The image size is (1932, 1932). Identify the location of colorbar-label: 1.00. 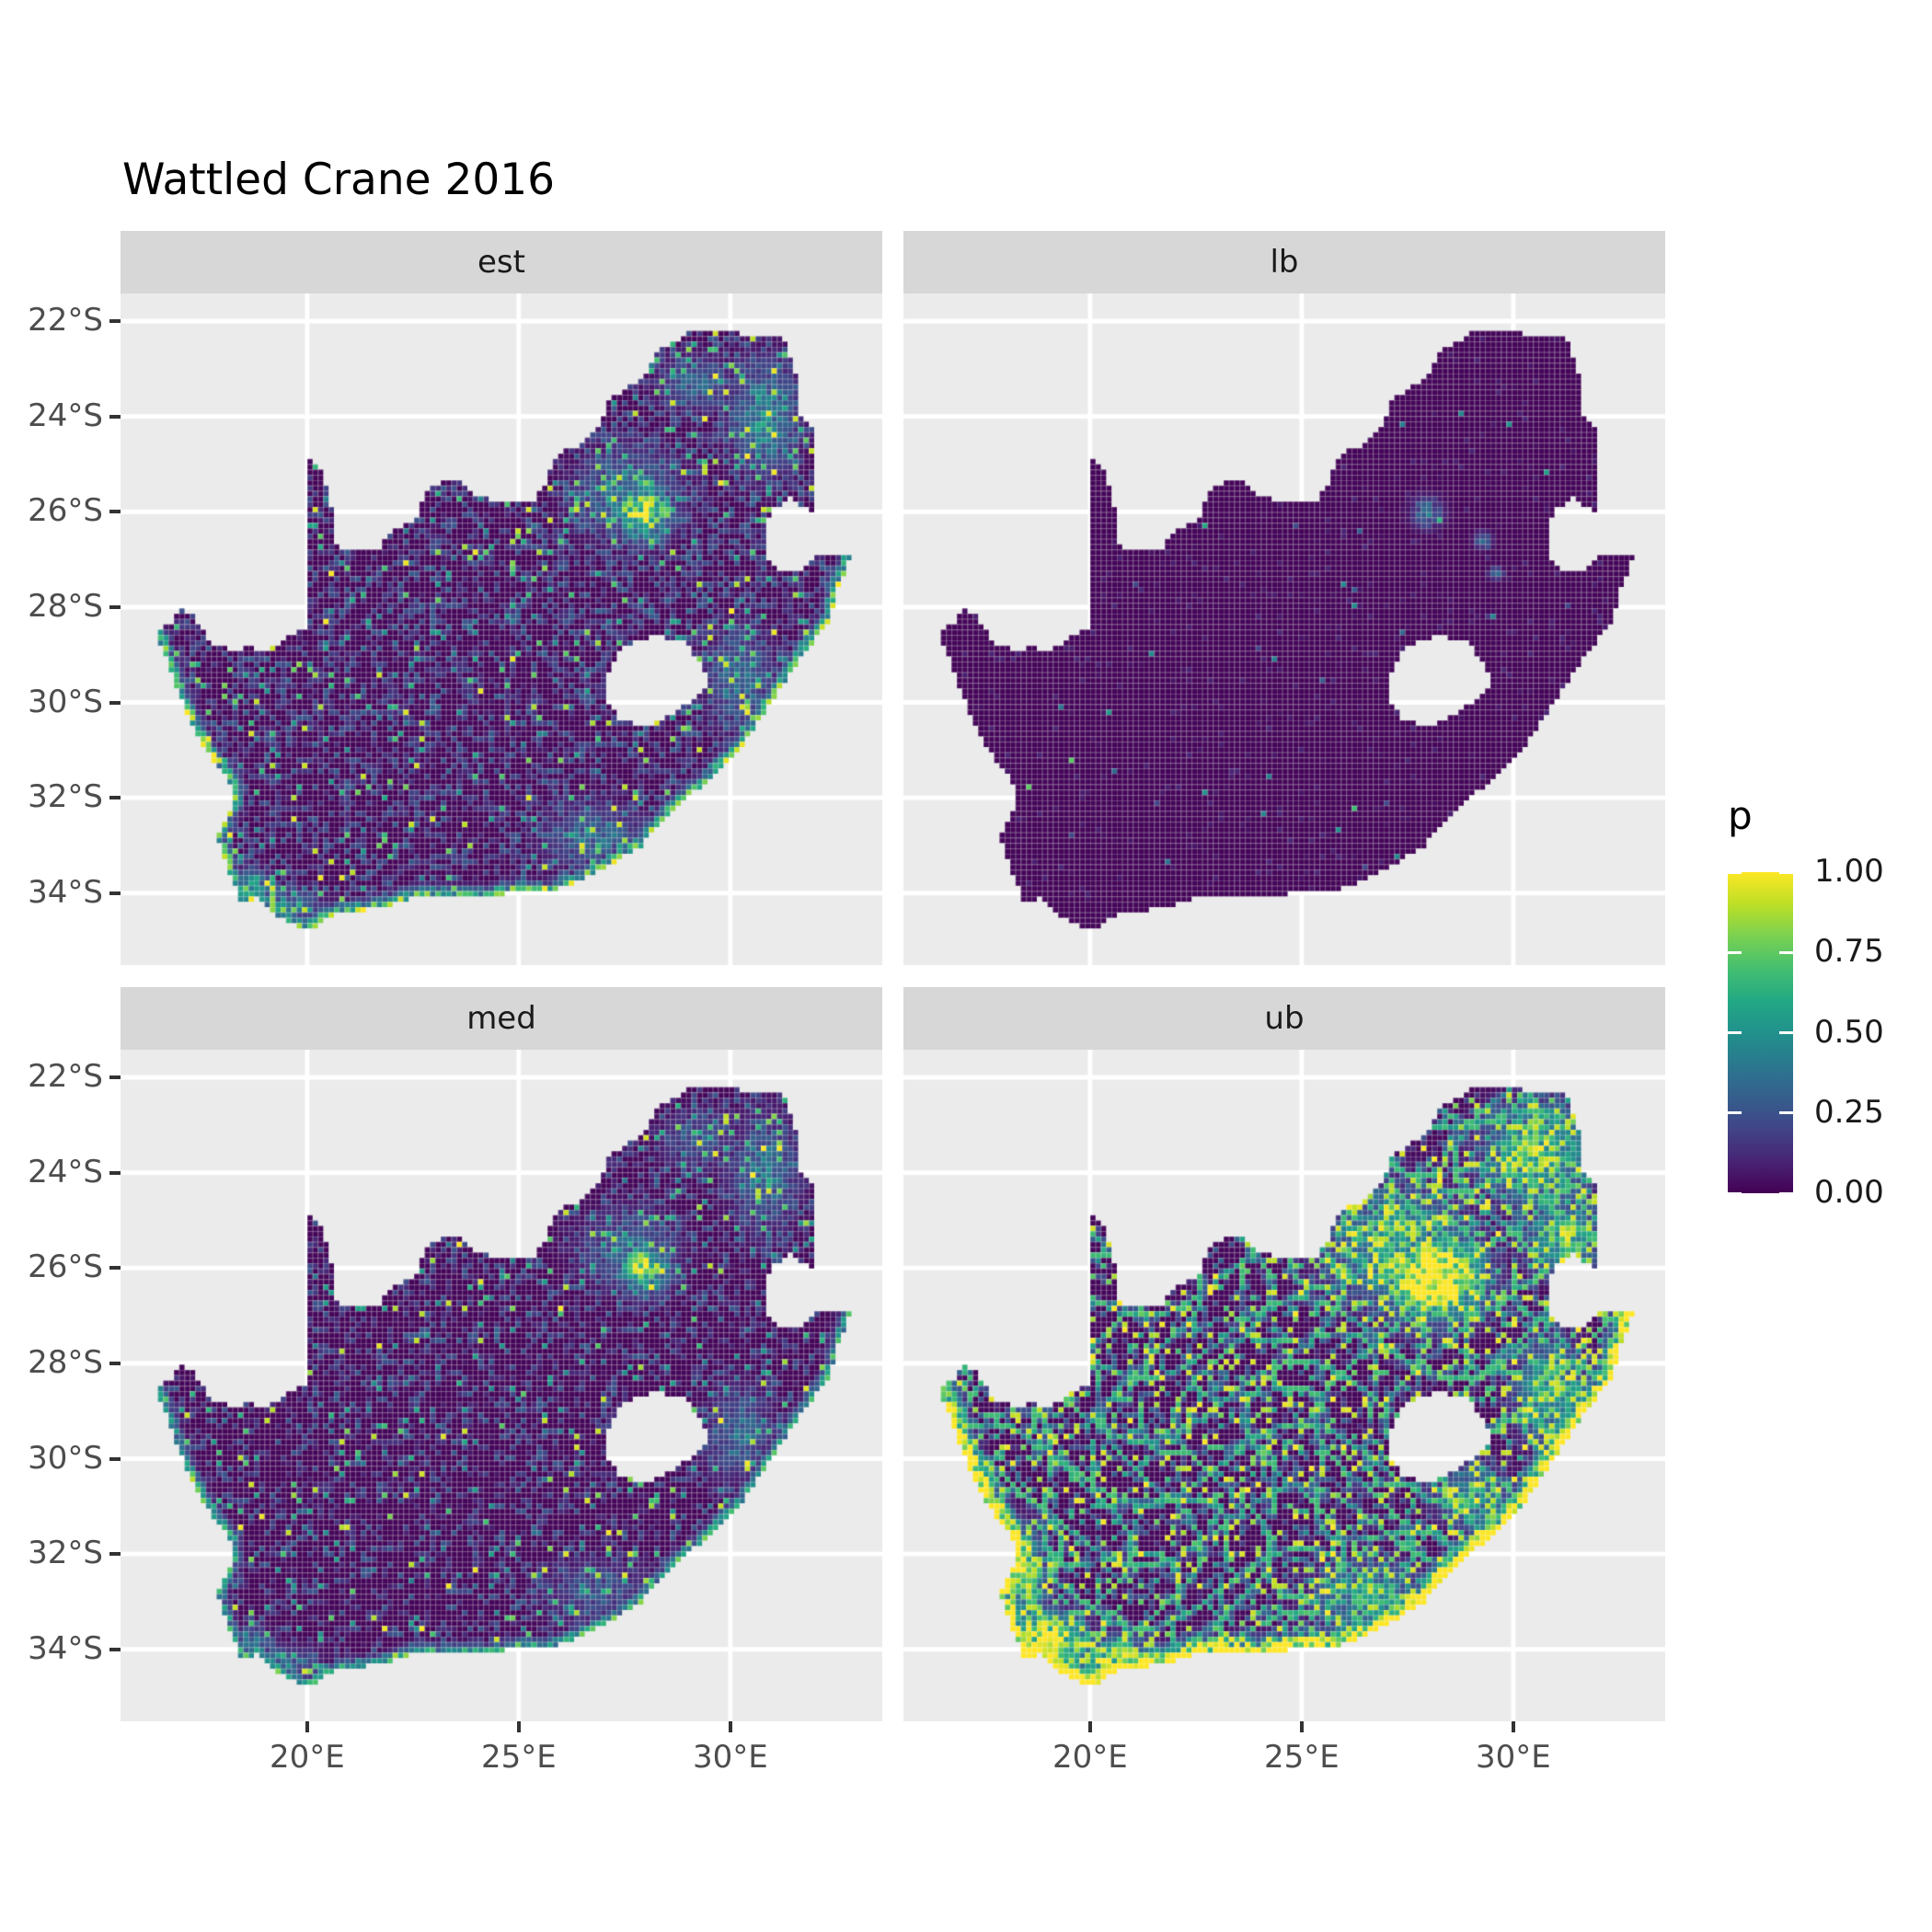
(1849, 871).